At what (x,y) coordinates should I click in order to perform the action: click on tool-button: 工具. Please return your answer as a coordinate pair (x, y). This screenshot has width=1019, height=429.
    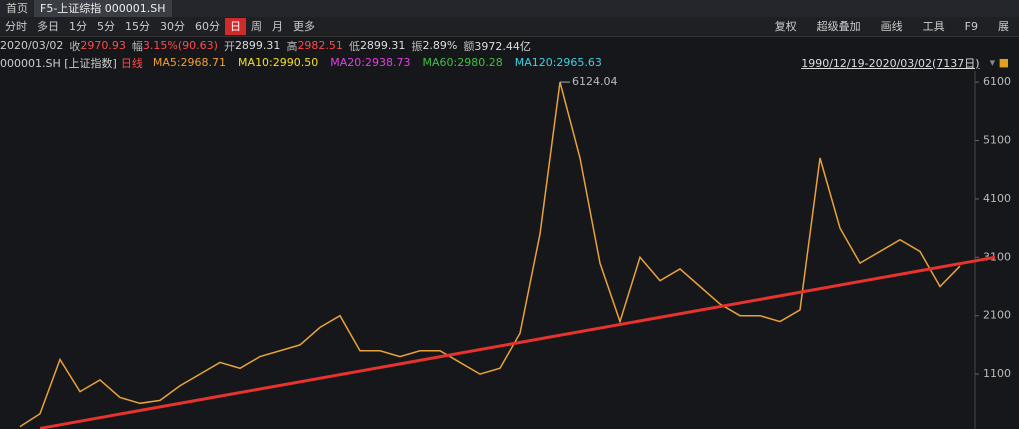
    Looking at the image, I should click on (933, 26).